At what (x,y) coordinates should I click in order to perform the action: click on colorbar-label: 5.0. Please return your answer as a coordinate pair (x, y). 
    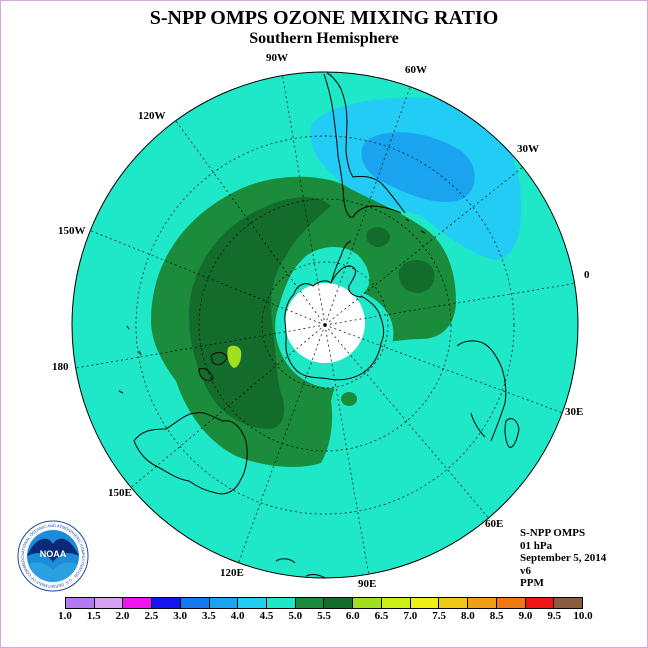
    Looking at the image, I should click on (295, 616).